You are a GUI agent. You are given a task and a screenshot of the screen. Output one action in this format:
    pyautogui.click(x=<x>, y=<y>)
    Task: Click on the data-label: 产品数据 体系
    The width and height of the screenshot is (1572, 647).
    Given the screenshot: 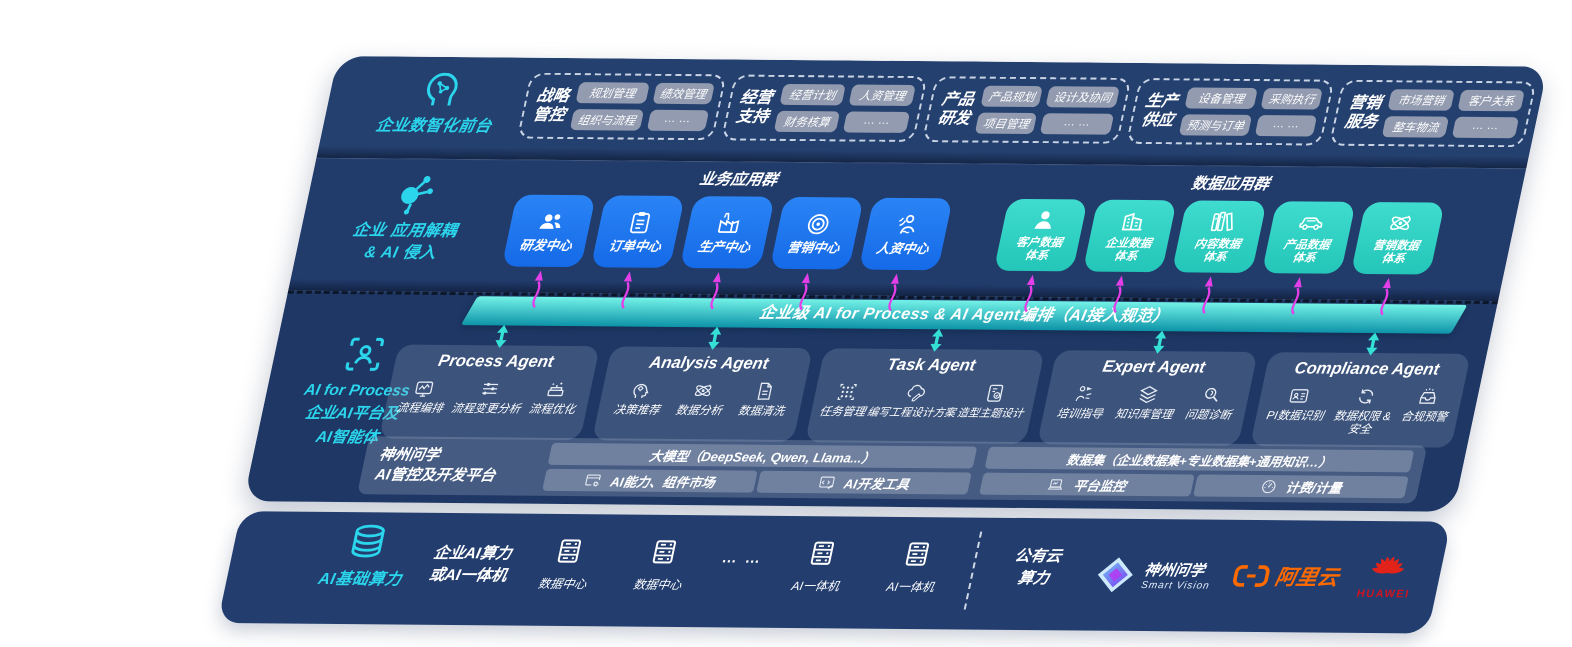 What is the action you would take?
    pyautogui.click(x=1307, y=252)
    